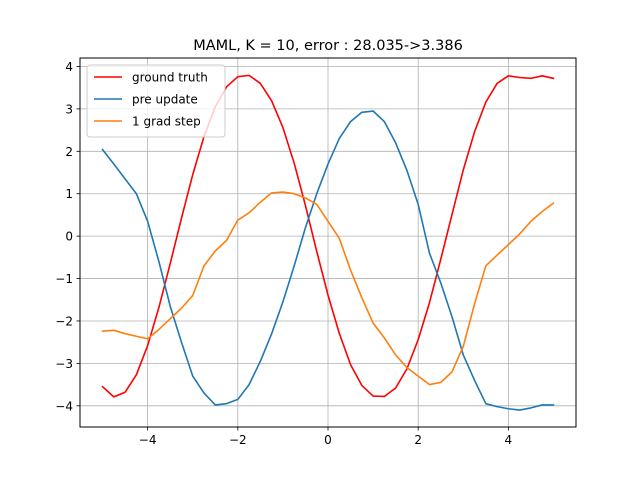 Image resolution: width=640 pixels, height=480 pixels. What do you see at coordinates (64, 279) in the screenshot?
I see `y-tick-label: −1` at bounding box center [64, 279].